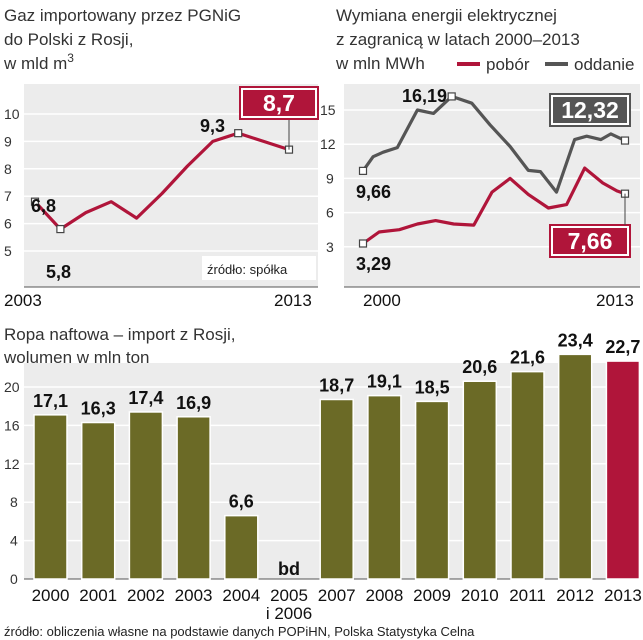 The height and width of the screenshot is (640, 643). What do you see at coordinates (384, 382) in the screenshot?
I see `oil-value-2008: 19,1` at bounding box center [384, 382].